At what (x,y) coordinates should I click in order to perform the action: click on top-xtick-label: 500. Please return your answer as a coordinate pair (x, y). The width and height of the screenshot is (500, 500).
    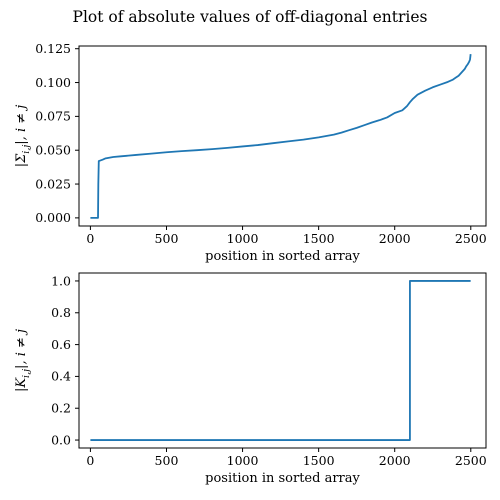
    Looking at the image, I should click on (167, 238).